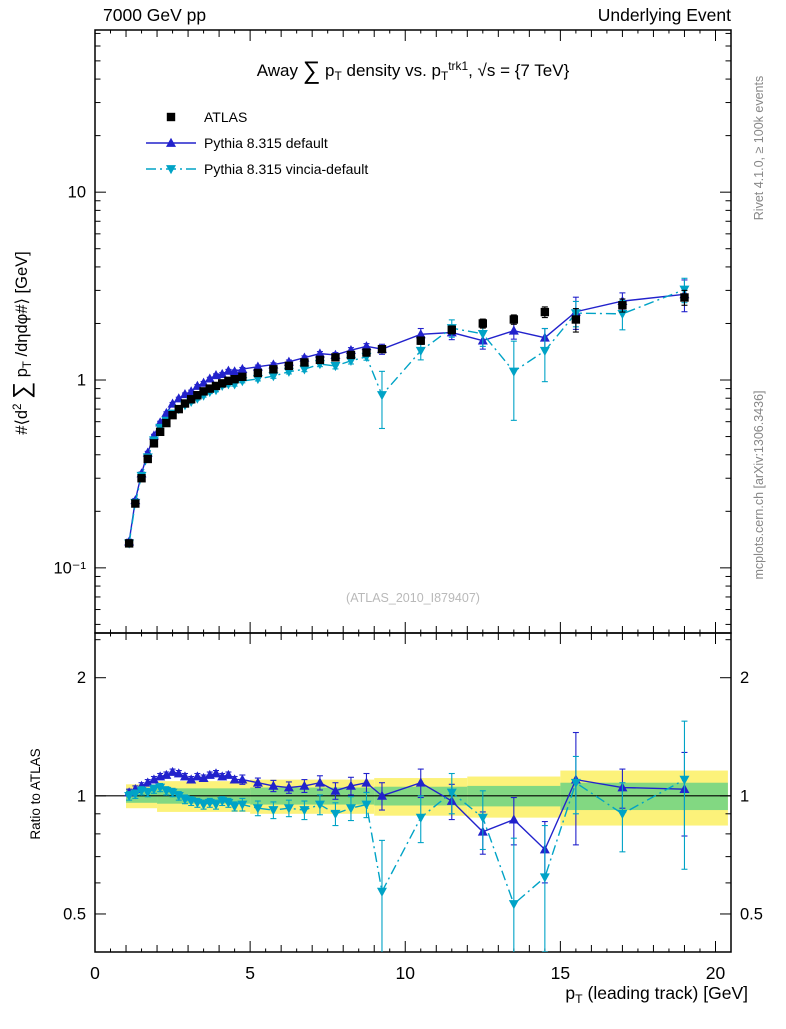 The image size is (786, 1029). I want to click on y-tick-label: 1, so click(81, 381).